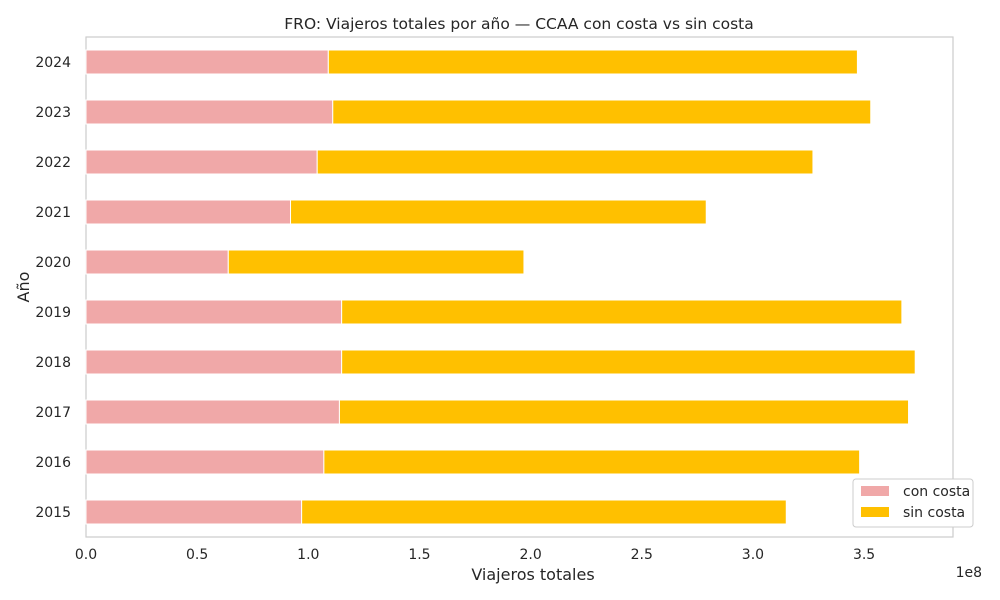 The image size is (1000, 600). Describe the element at coordinates (875, 491) in the screenshot. I see `legend-swatch-con-costa` at that location.